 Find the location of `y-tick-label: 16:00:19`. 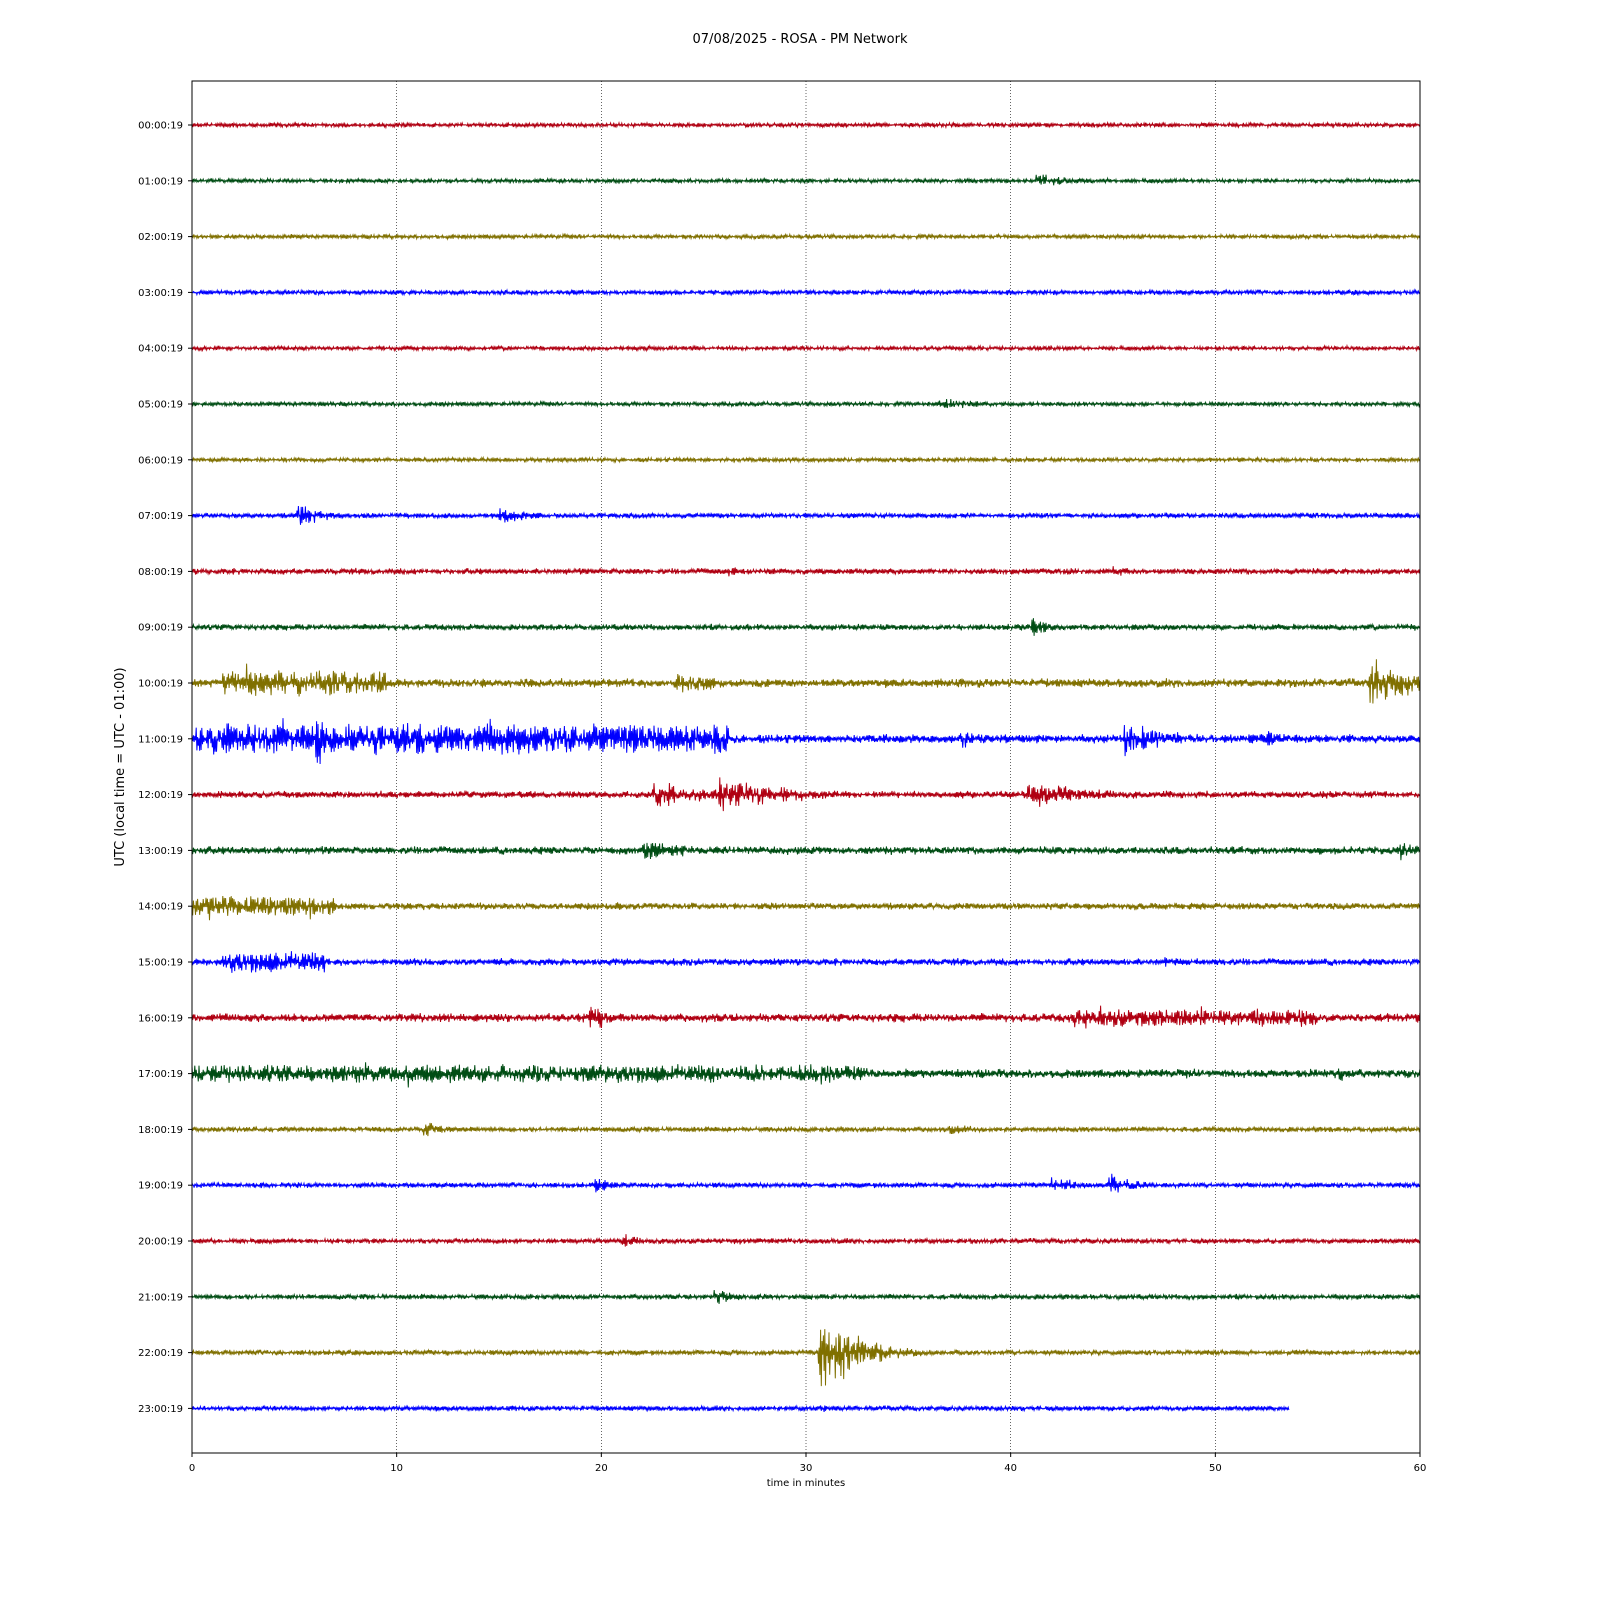

y-tick-label: 16:00:19 is located at coordinates (160, 1018).